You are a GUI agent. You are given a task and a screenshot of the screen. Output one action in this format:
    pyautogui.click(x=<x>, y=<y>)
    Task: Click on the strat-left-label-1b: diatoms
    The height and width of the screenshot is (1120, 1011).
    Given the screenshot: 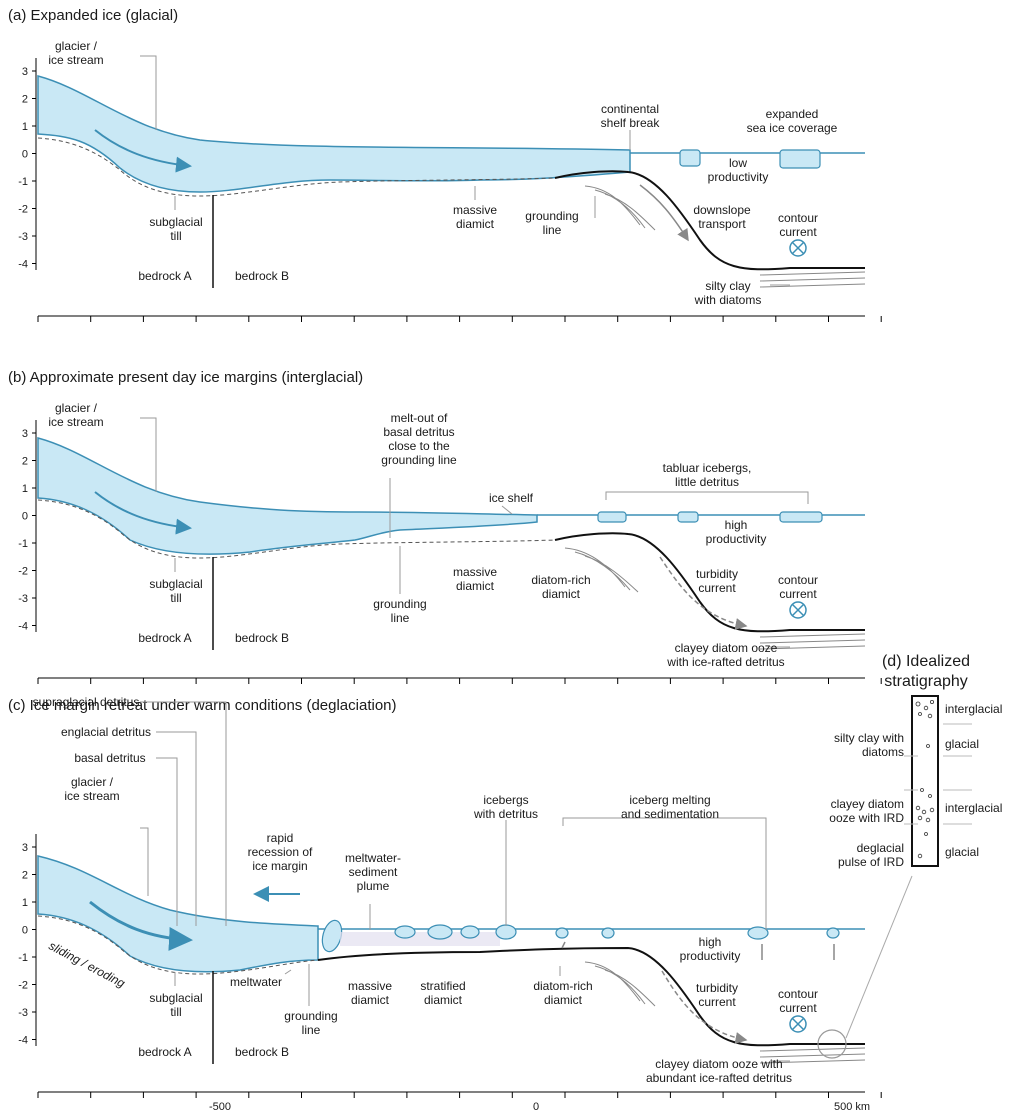 What is the action you would take?
    pyautogui.click(x=883, y=752)
    